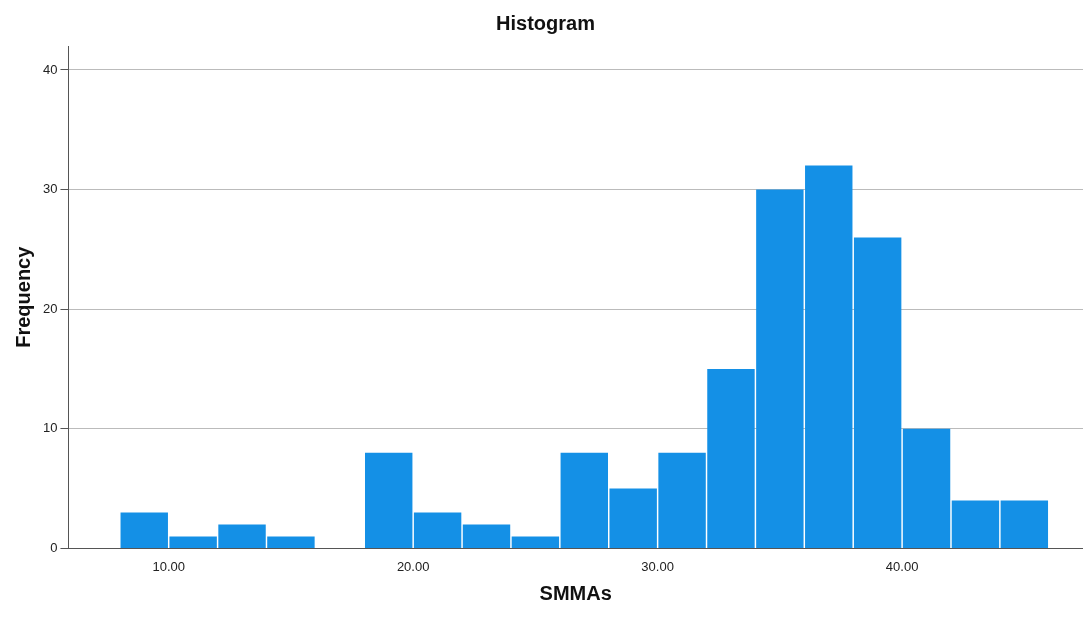  Describe the element at coordinates (575, 592) in the screenshot. I see `x-axis-title: SMMAs` at that location.